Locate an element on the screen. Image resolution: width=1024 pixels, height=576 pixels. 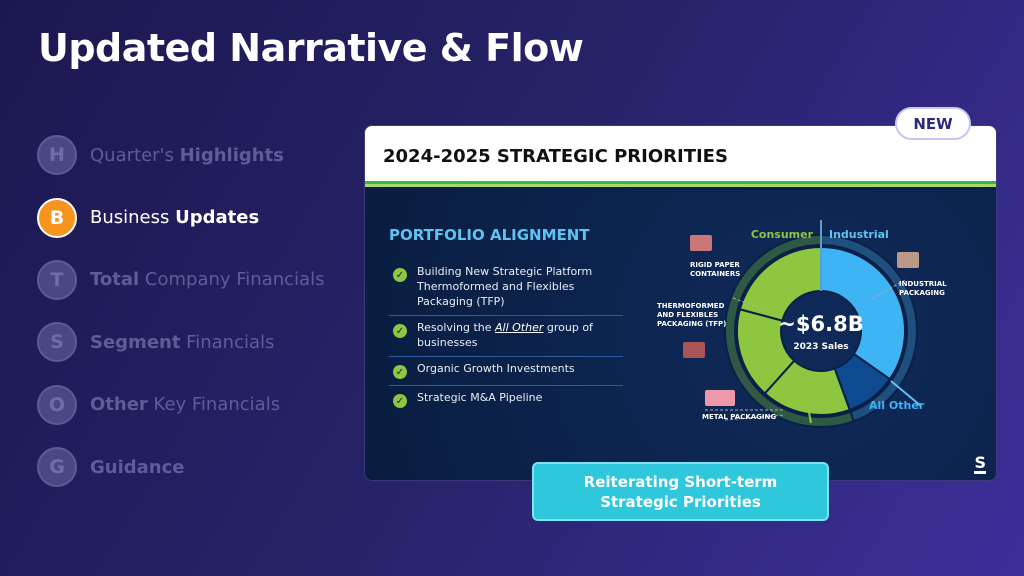
segment-industrial-packaging is located at coordinates (863, 313).